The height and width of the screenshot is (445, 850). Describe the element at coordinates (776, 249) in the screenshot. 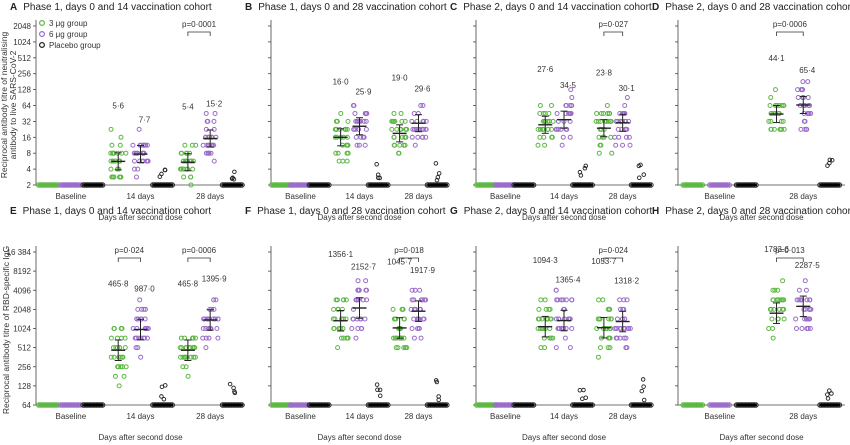

I see `gmt-label: 1783·6` at that location.